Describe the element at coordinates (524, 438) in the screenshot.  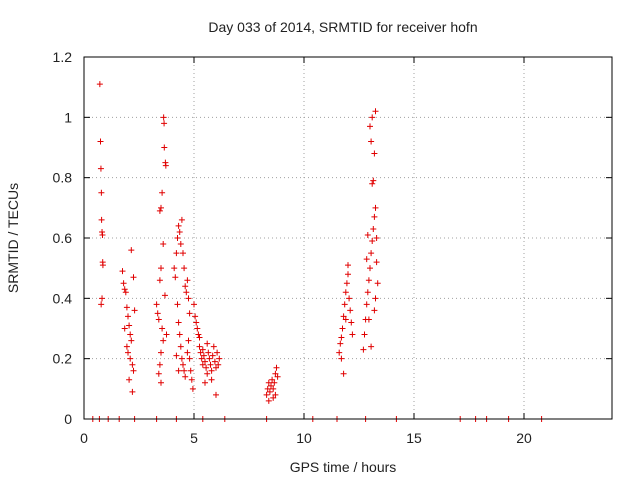
I see `x-tick-label: 20` at that location.